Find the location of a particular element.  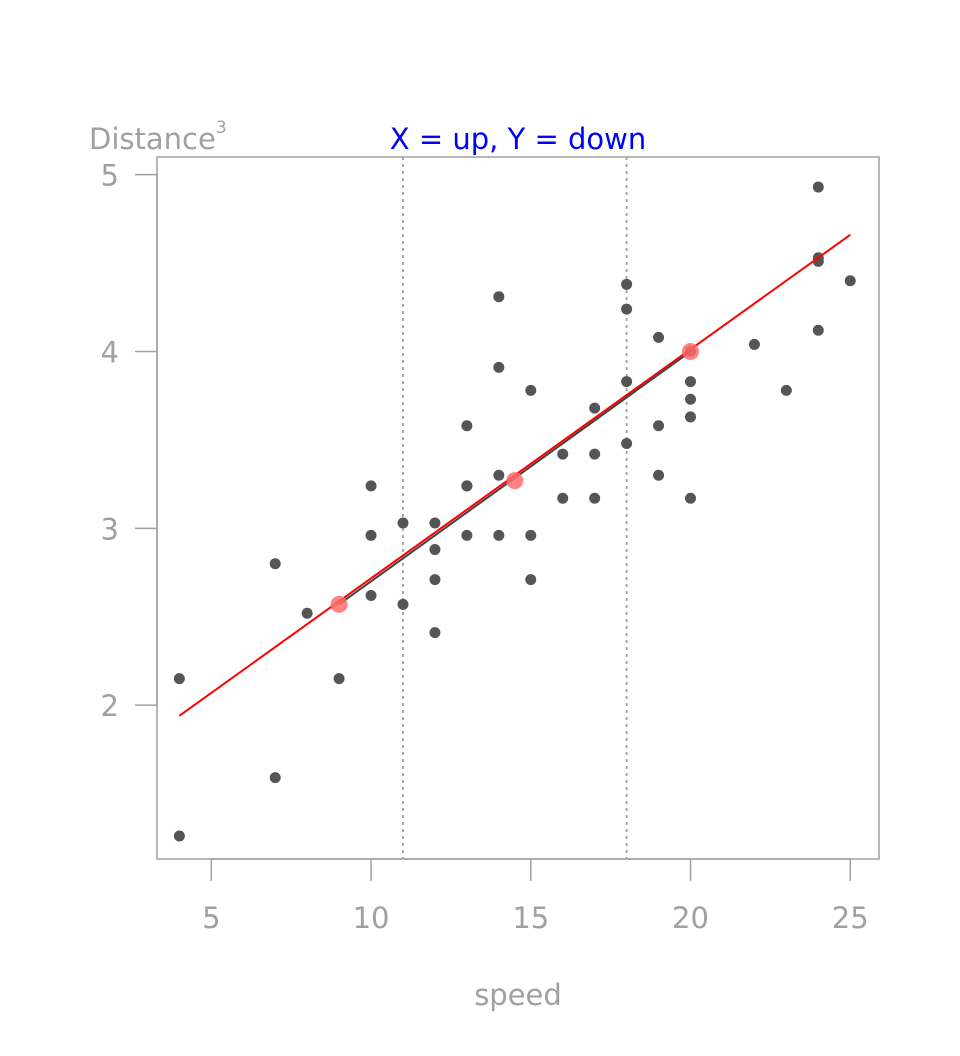

x-axis: 5 10 15 20 25 is located at coordinates (535, 896).